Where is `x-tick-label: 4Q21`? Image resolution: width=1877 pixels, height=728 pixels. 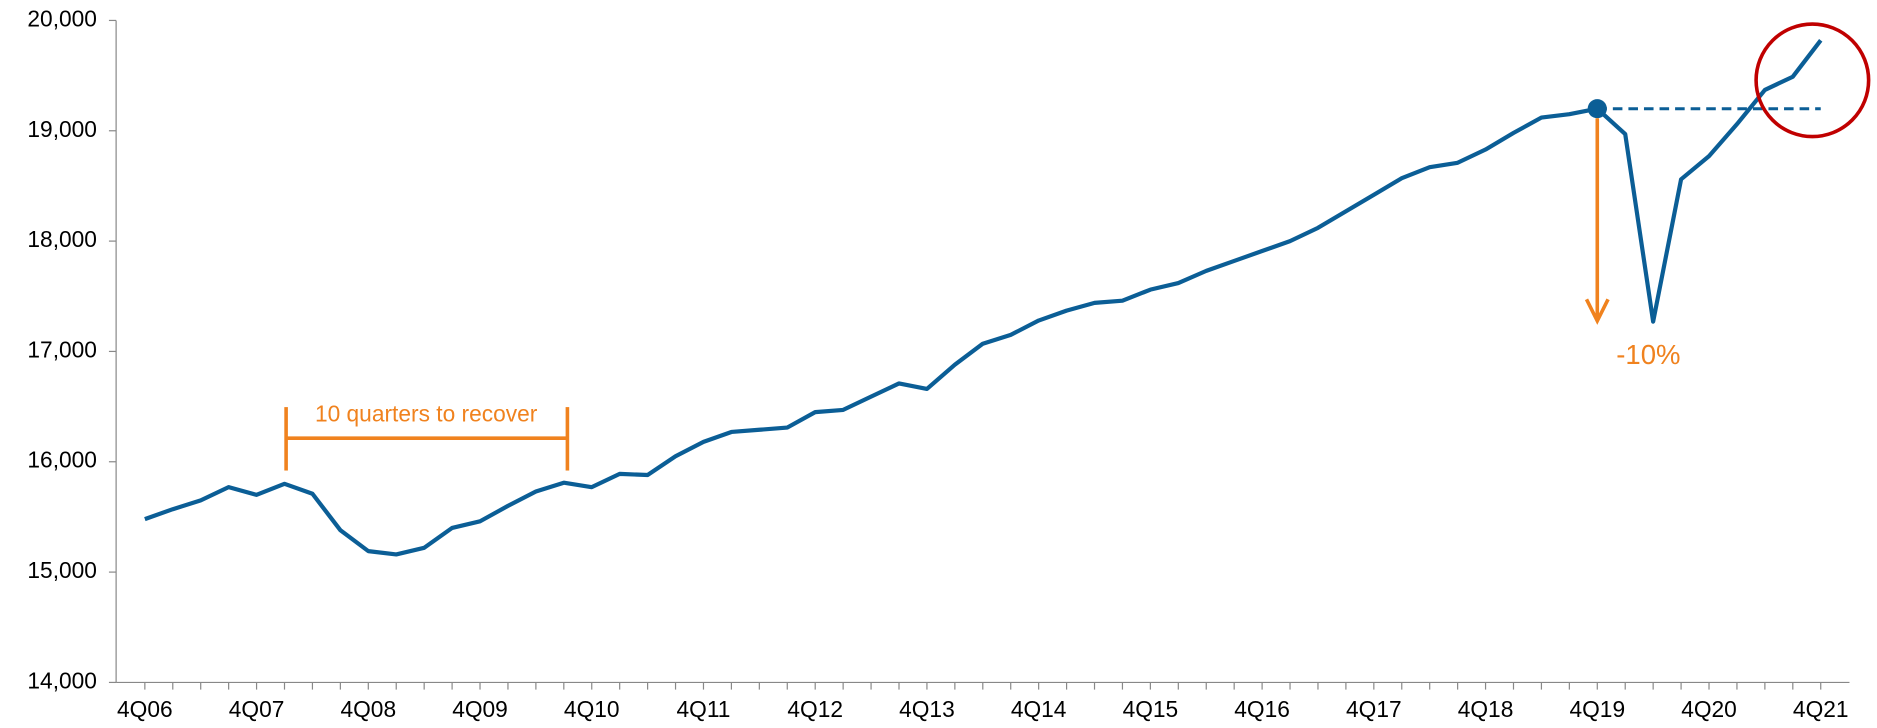
x-tick-label: 4Q21 is located at coordinates (1821, 709).